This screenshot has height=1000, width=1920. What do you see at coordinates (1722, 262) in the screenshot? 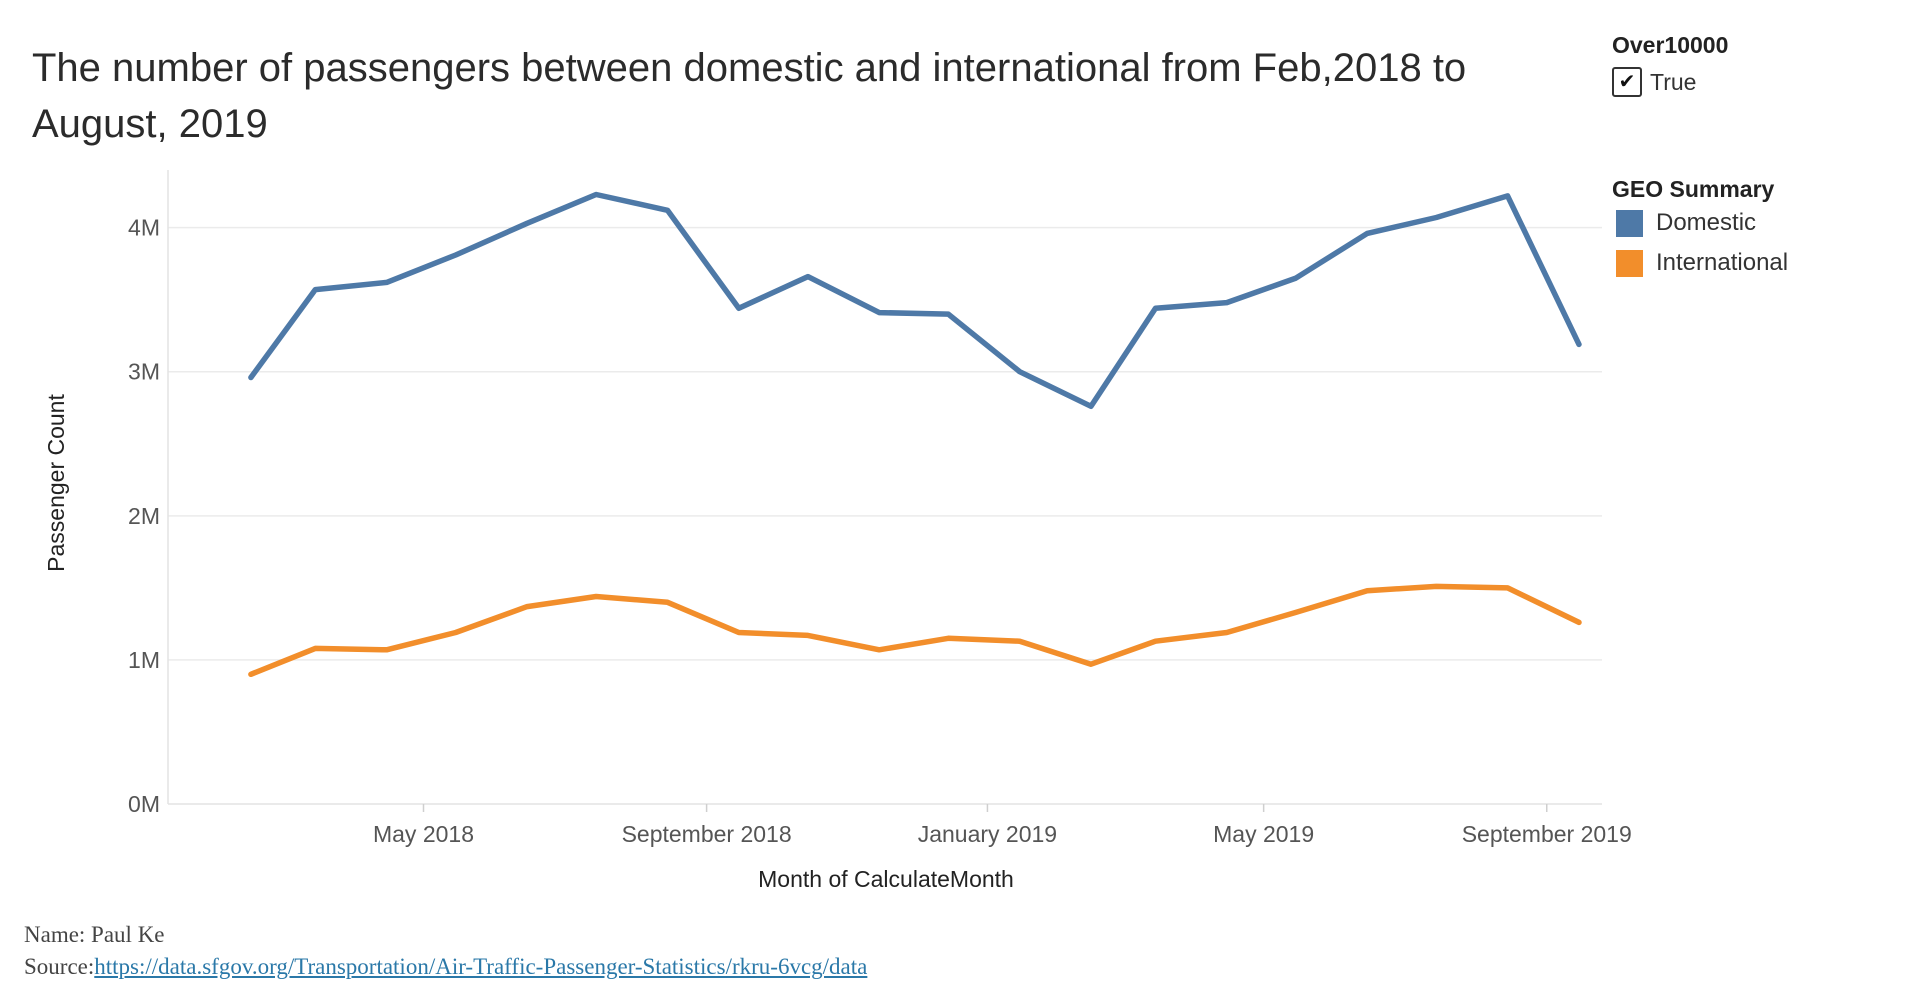
I see `legend-label-international: International` at bounding box center [1722, 262].